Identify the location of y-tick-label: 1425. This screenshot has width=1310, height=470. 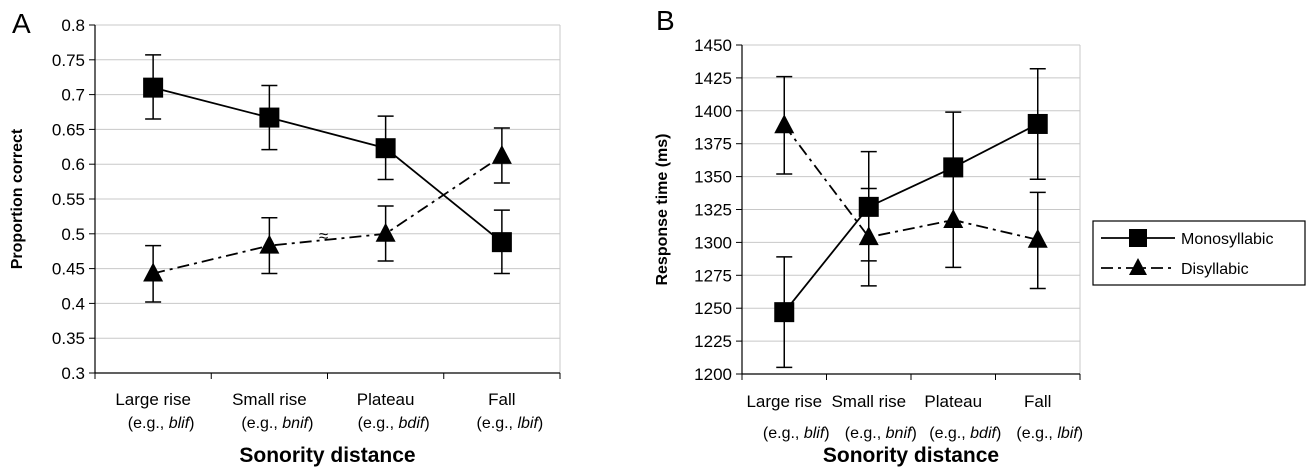
(713, 78).